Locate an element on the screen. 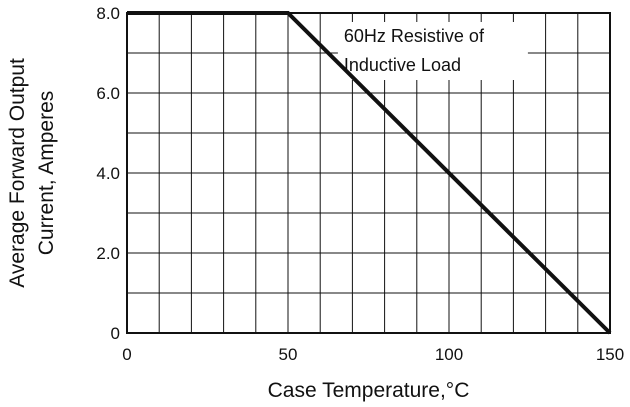 The width and height of the screenshot is (630, 407). x-tick-label: 50 is located at coordinates (288, 354).